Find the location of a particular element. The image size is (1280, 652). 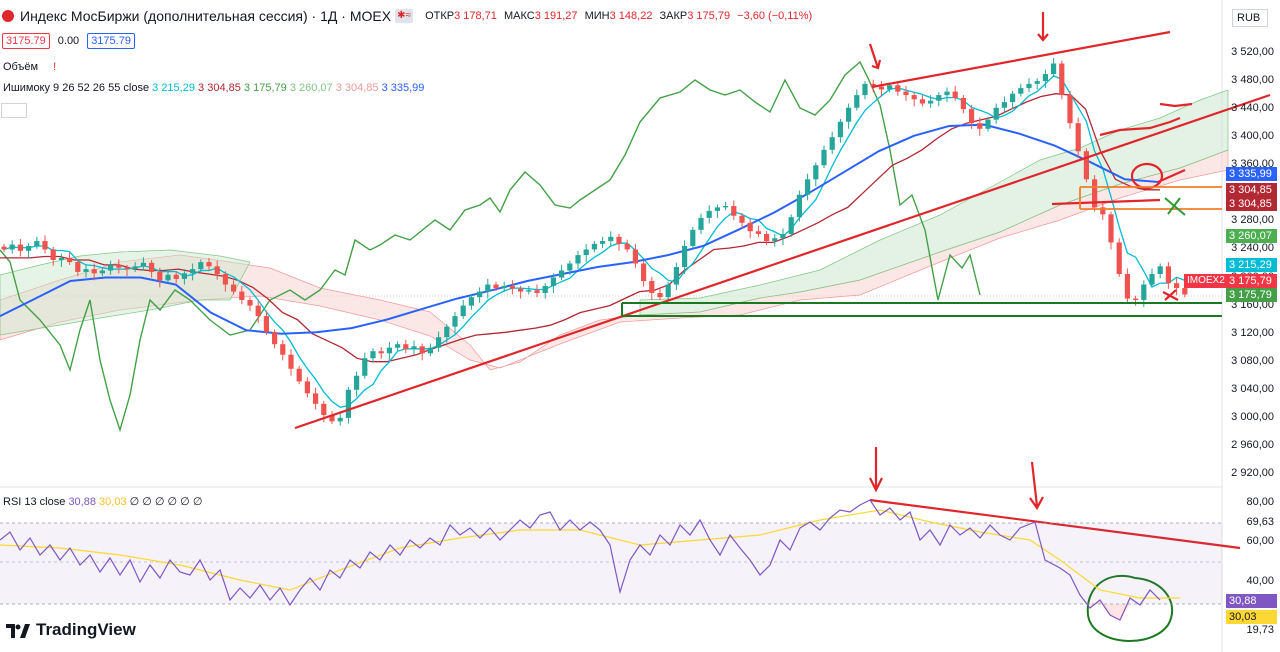

orange-zones is located at coordinates (1150, 198).